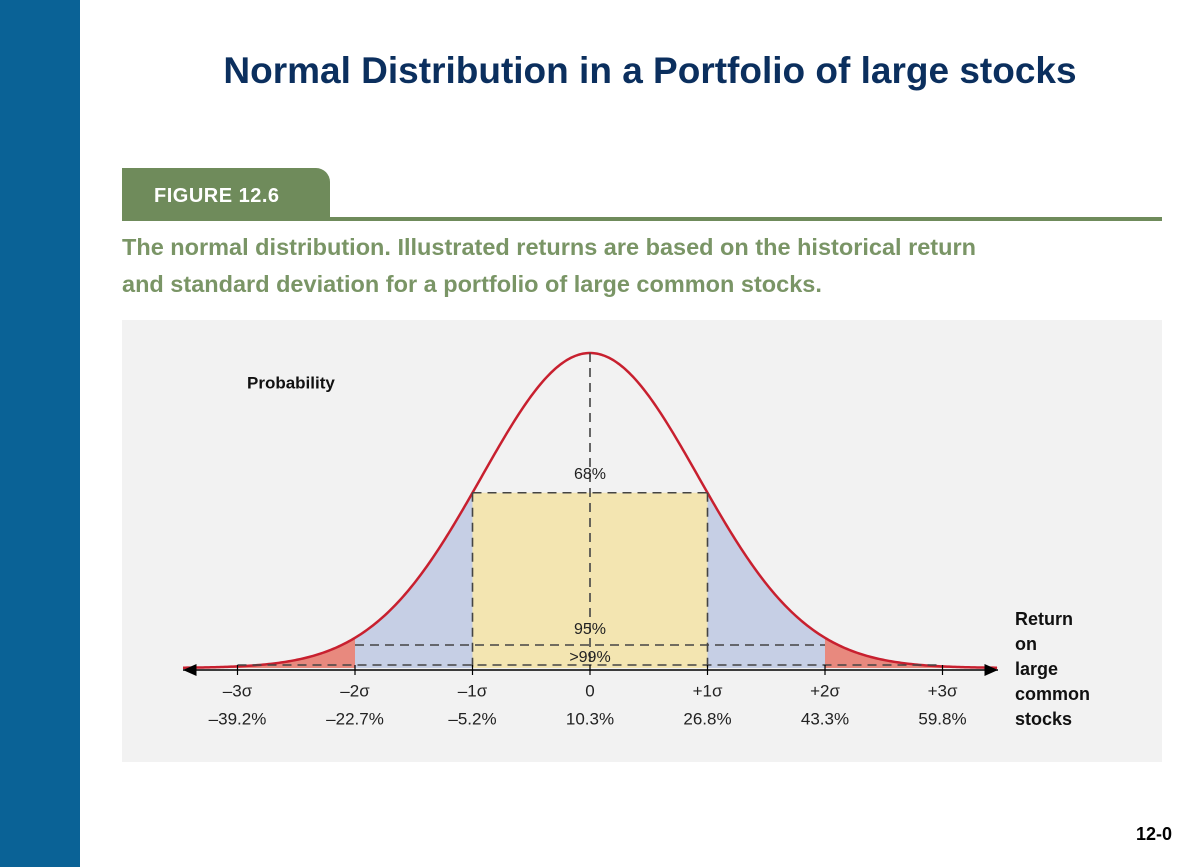 This screenshot has height=867, width=1200. I want to click on sigma-label: –1σ, so click(473, 690).